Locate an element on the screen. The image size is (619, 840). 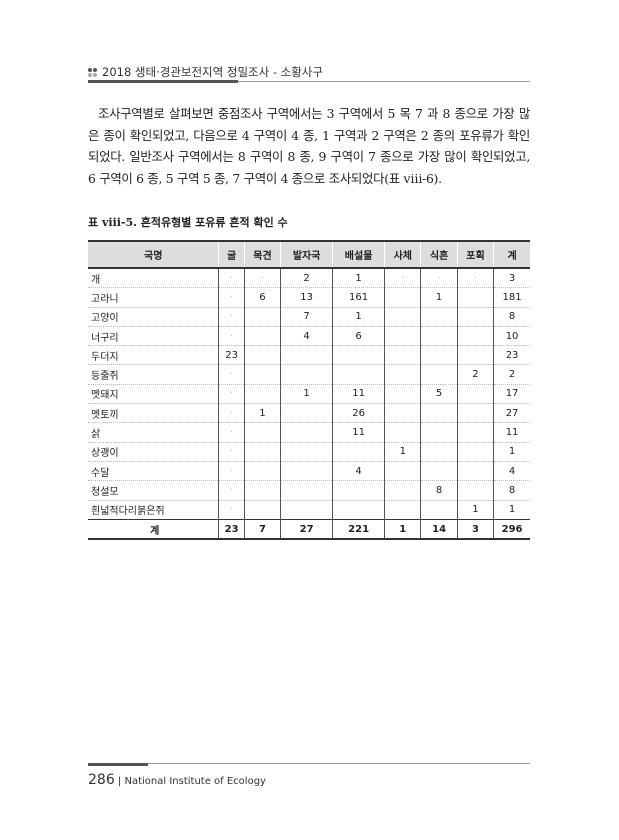
page-number: 286 is located at coordinates (101, 780).